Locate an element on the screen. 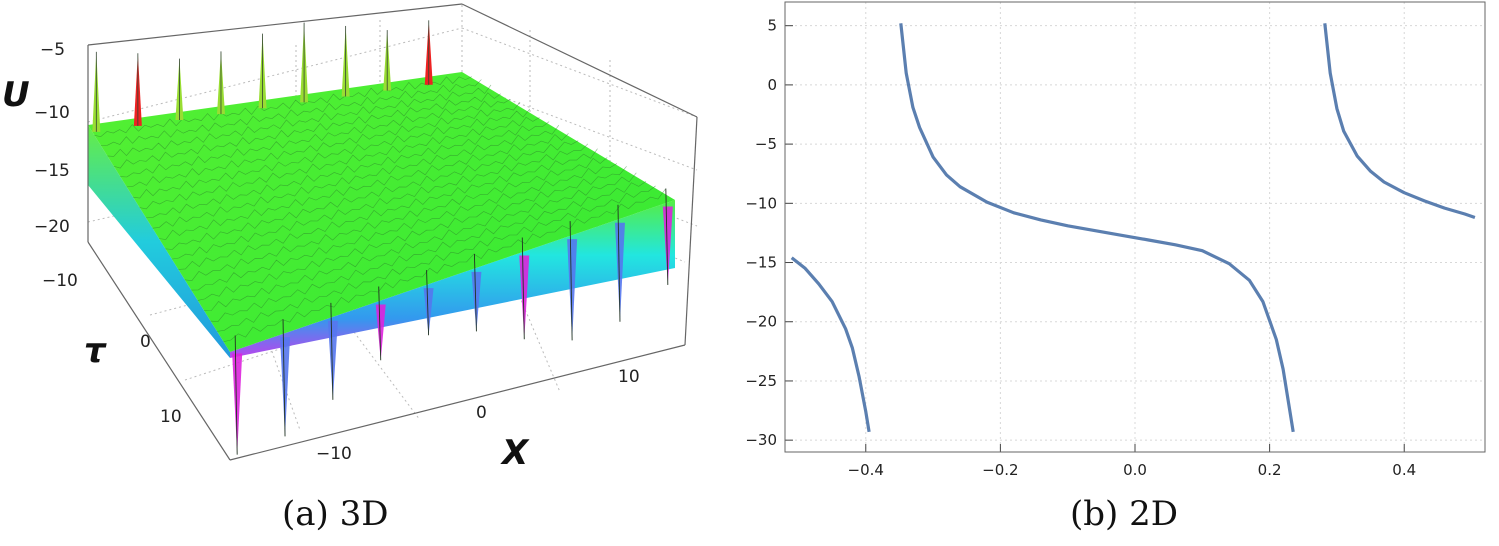 The width and height of the screenshot is (1499, 546). surface-front-face is located at coordinates (452, 279).